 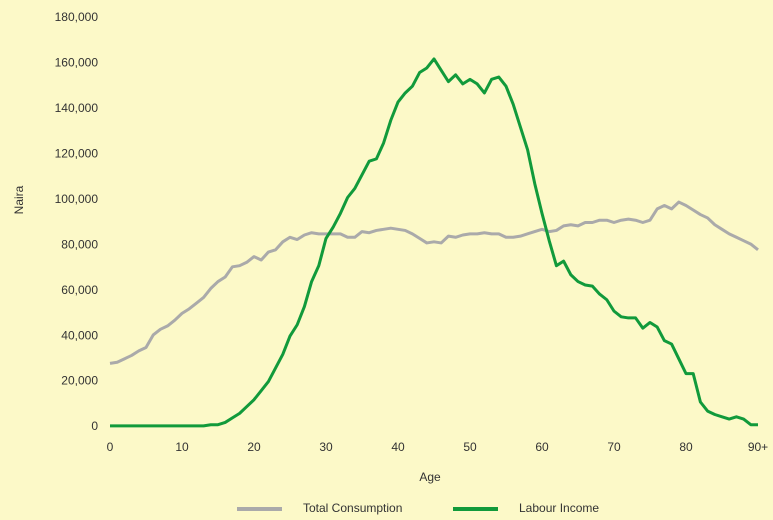 I want to click on y-tick-label: 180,000, so click(x=77, y=17).